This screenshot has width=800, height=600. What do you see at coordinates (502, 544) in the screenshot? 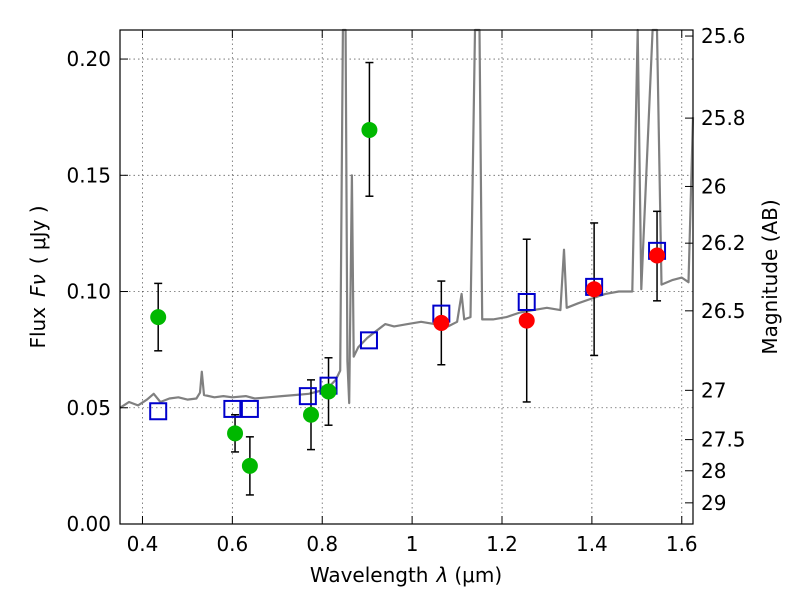
I see `x-tick-label: 1.2` at bounding box center [502, 544].